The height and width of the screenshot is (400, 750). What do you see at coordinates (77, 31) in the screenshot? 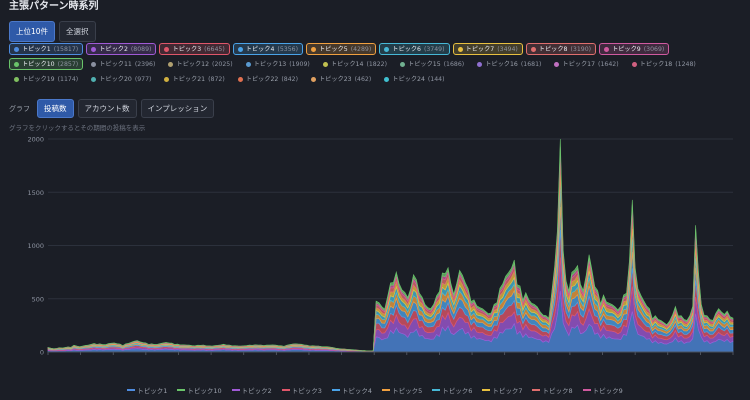
I see `select-all-tab: 全選択` at bounding box center [77, 31].